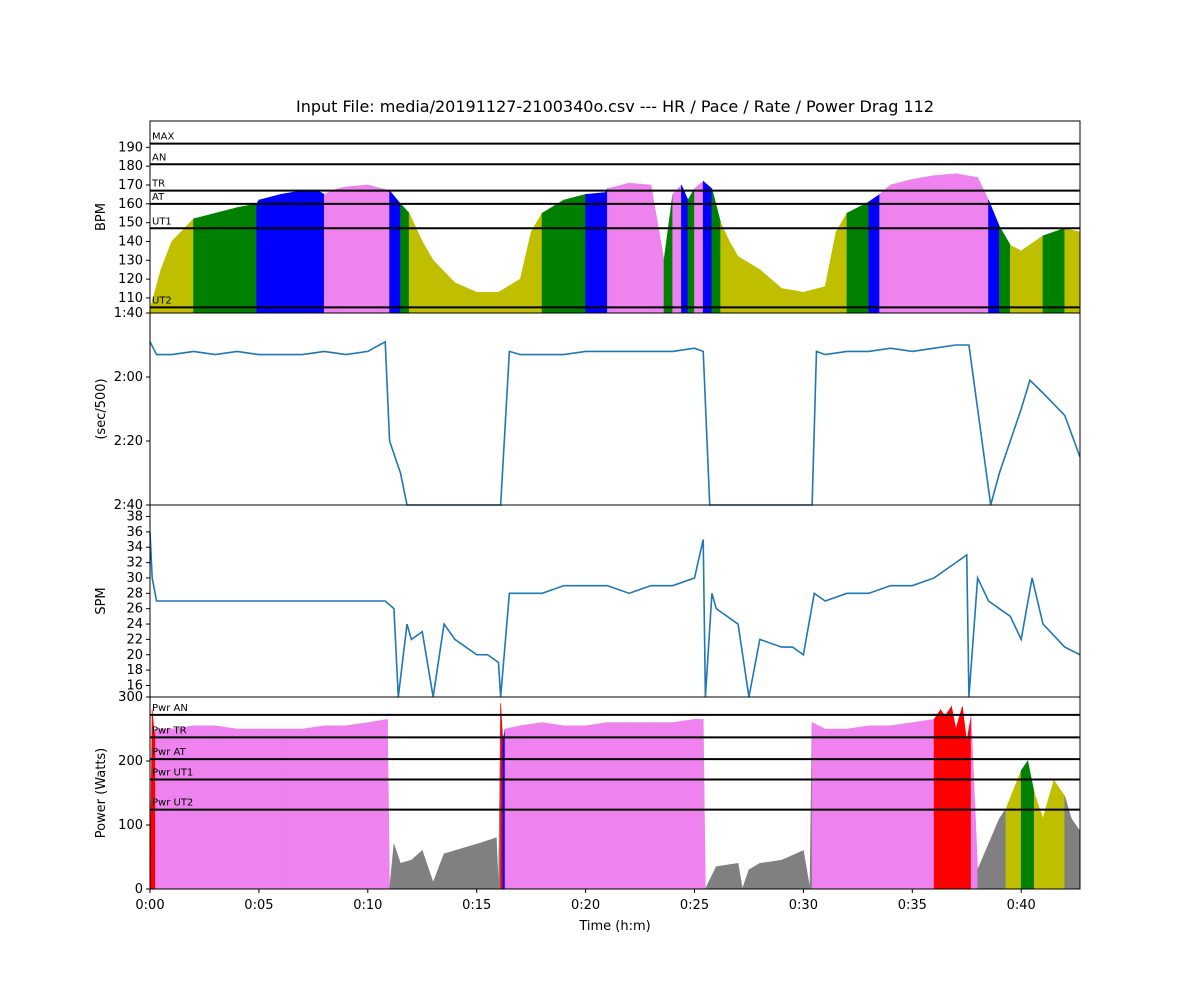  Describe the element at coordinates (134, 609) in the screenshot. I see `rate-y-tick-label: 26` at that location.